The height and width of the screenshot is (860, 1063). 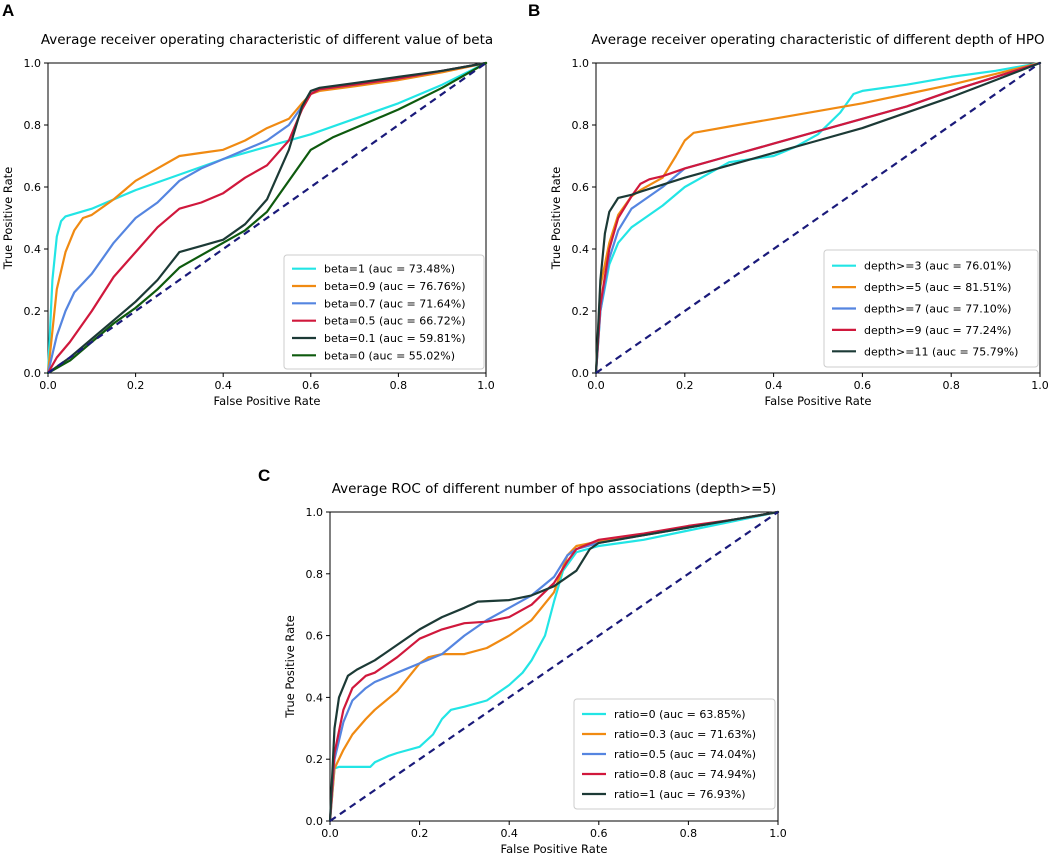 What do you see at coordinates (264, 475) in the screenshot?
I see `panel-label-c: C` at bounding box center [264, 475].